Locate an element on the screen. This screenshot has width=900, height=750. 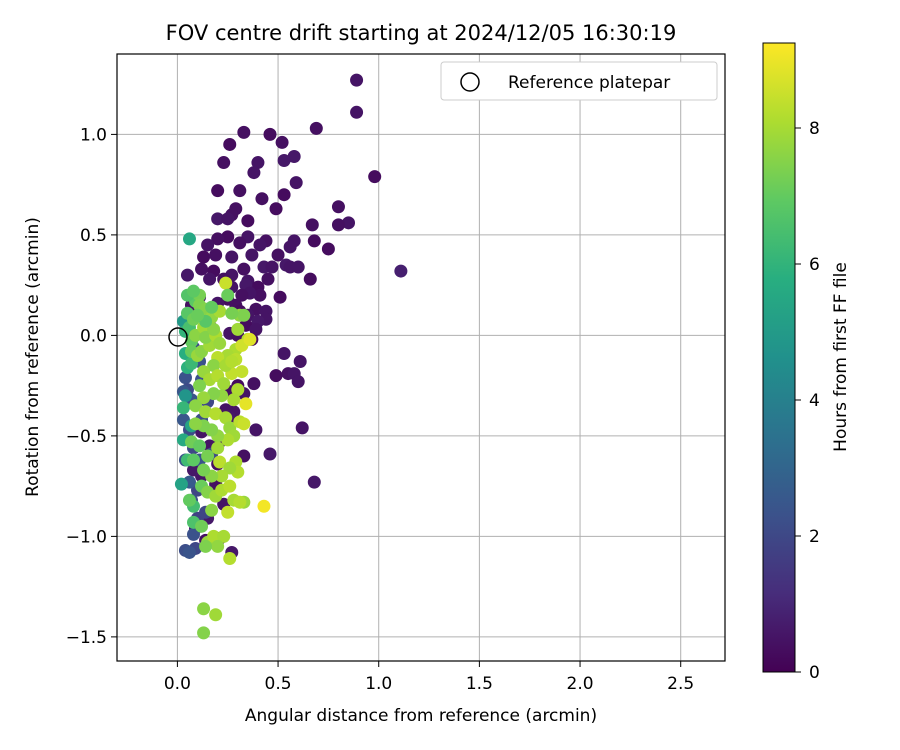
x-tick-label: 0.0 is located at coordinates (177, 684).